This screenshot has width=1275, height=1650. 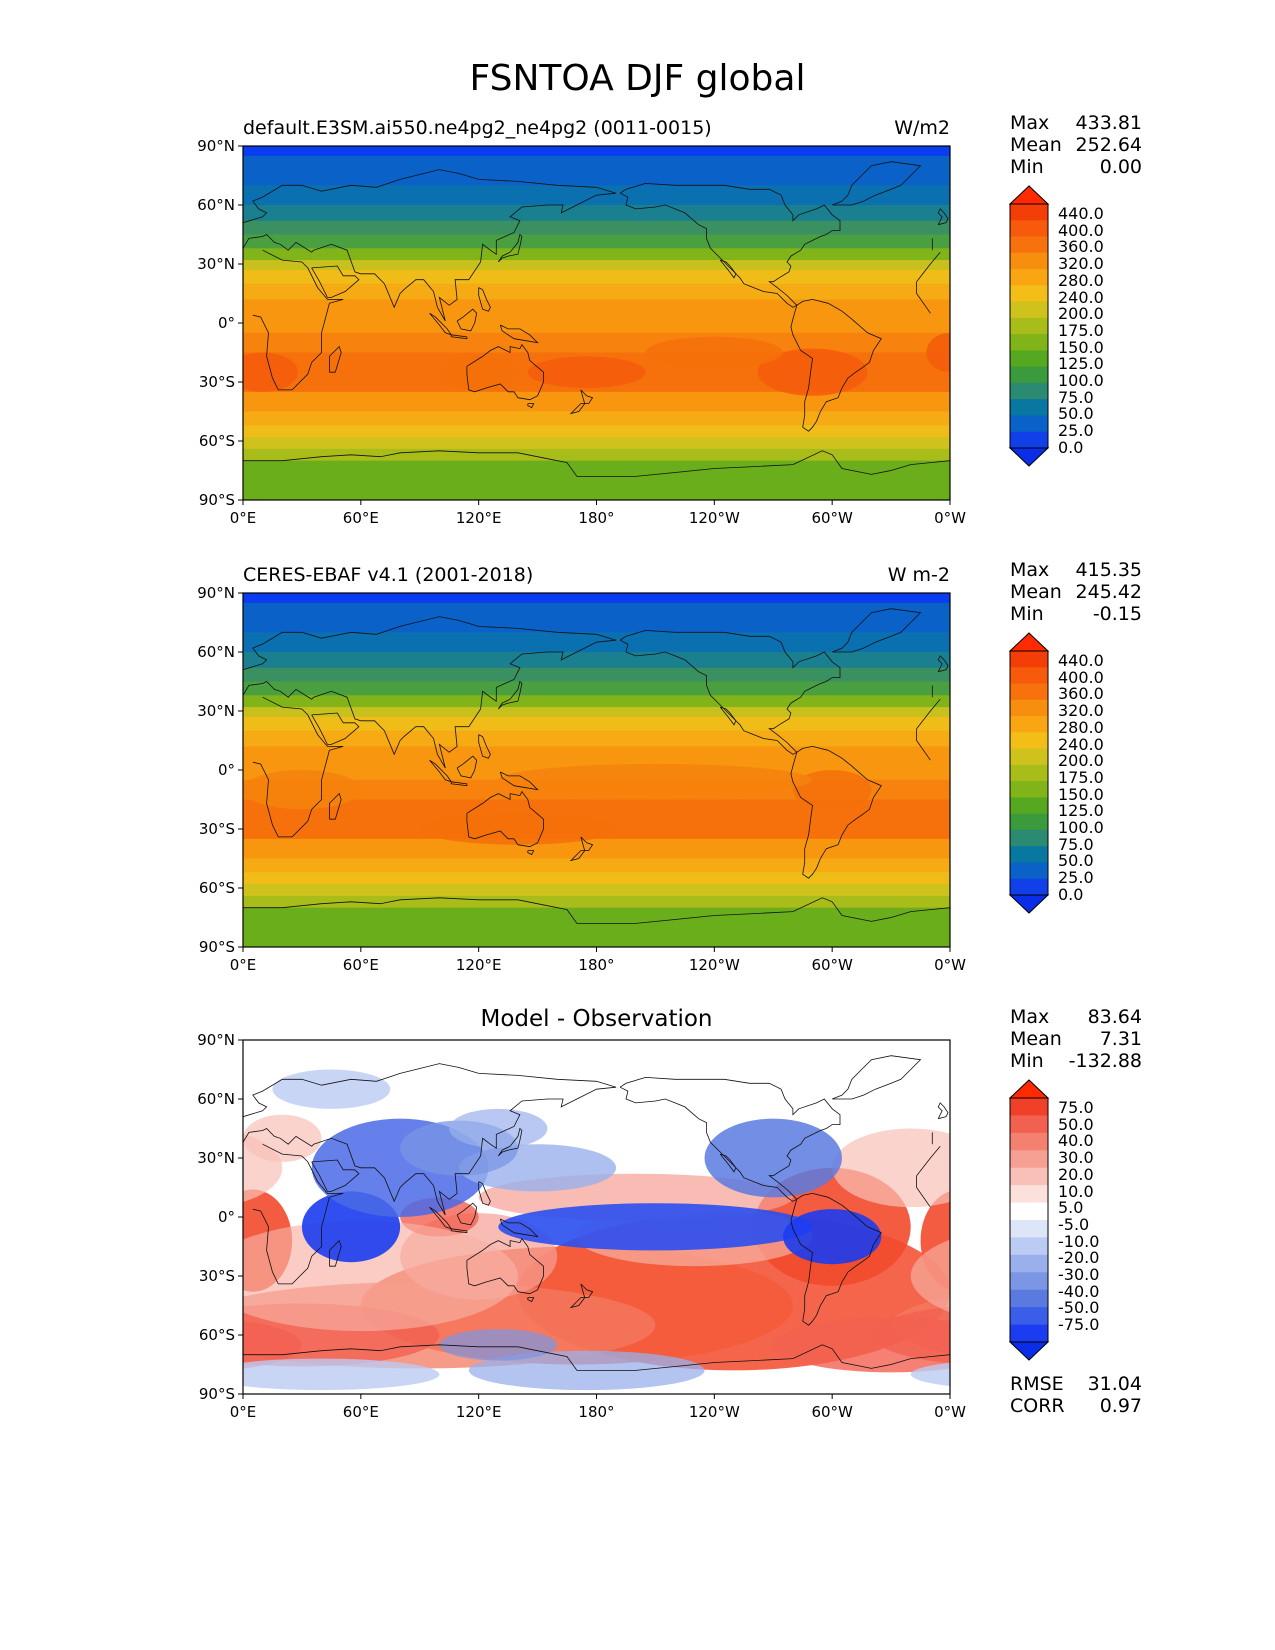 I want to click on stat-mean-value: 252.64, so click(x=1108, y=145).